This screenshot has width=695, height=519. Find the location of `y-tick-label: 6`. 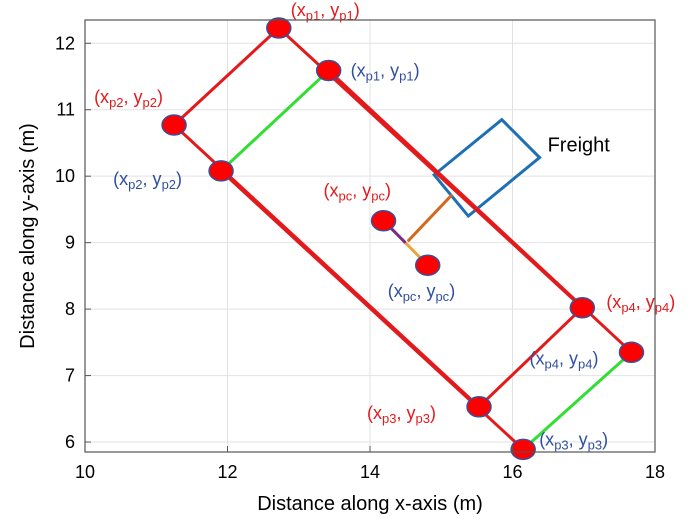

y-tick-label: 6 is located at coordinates (70, 442).